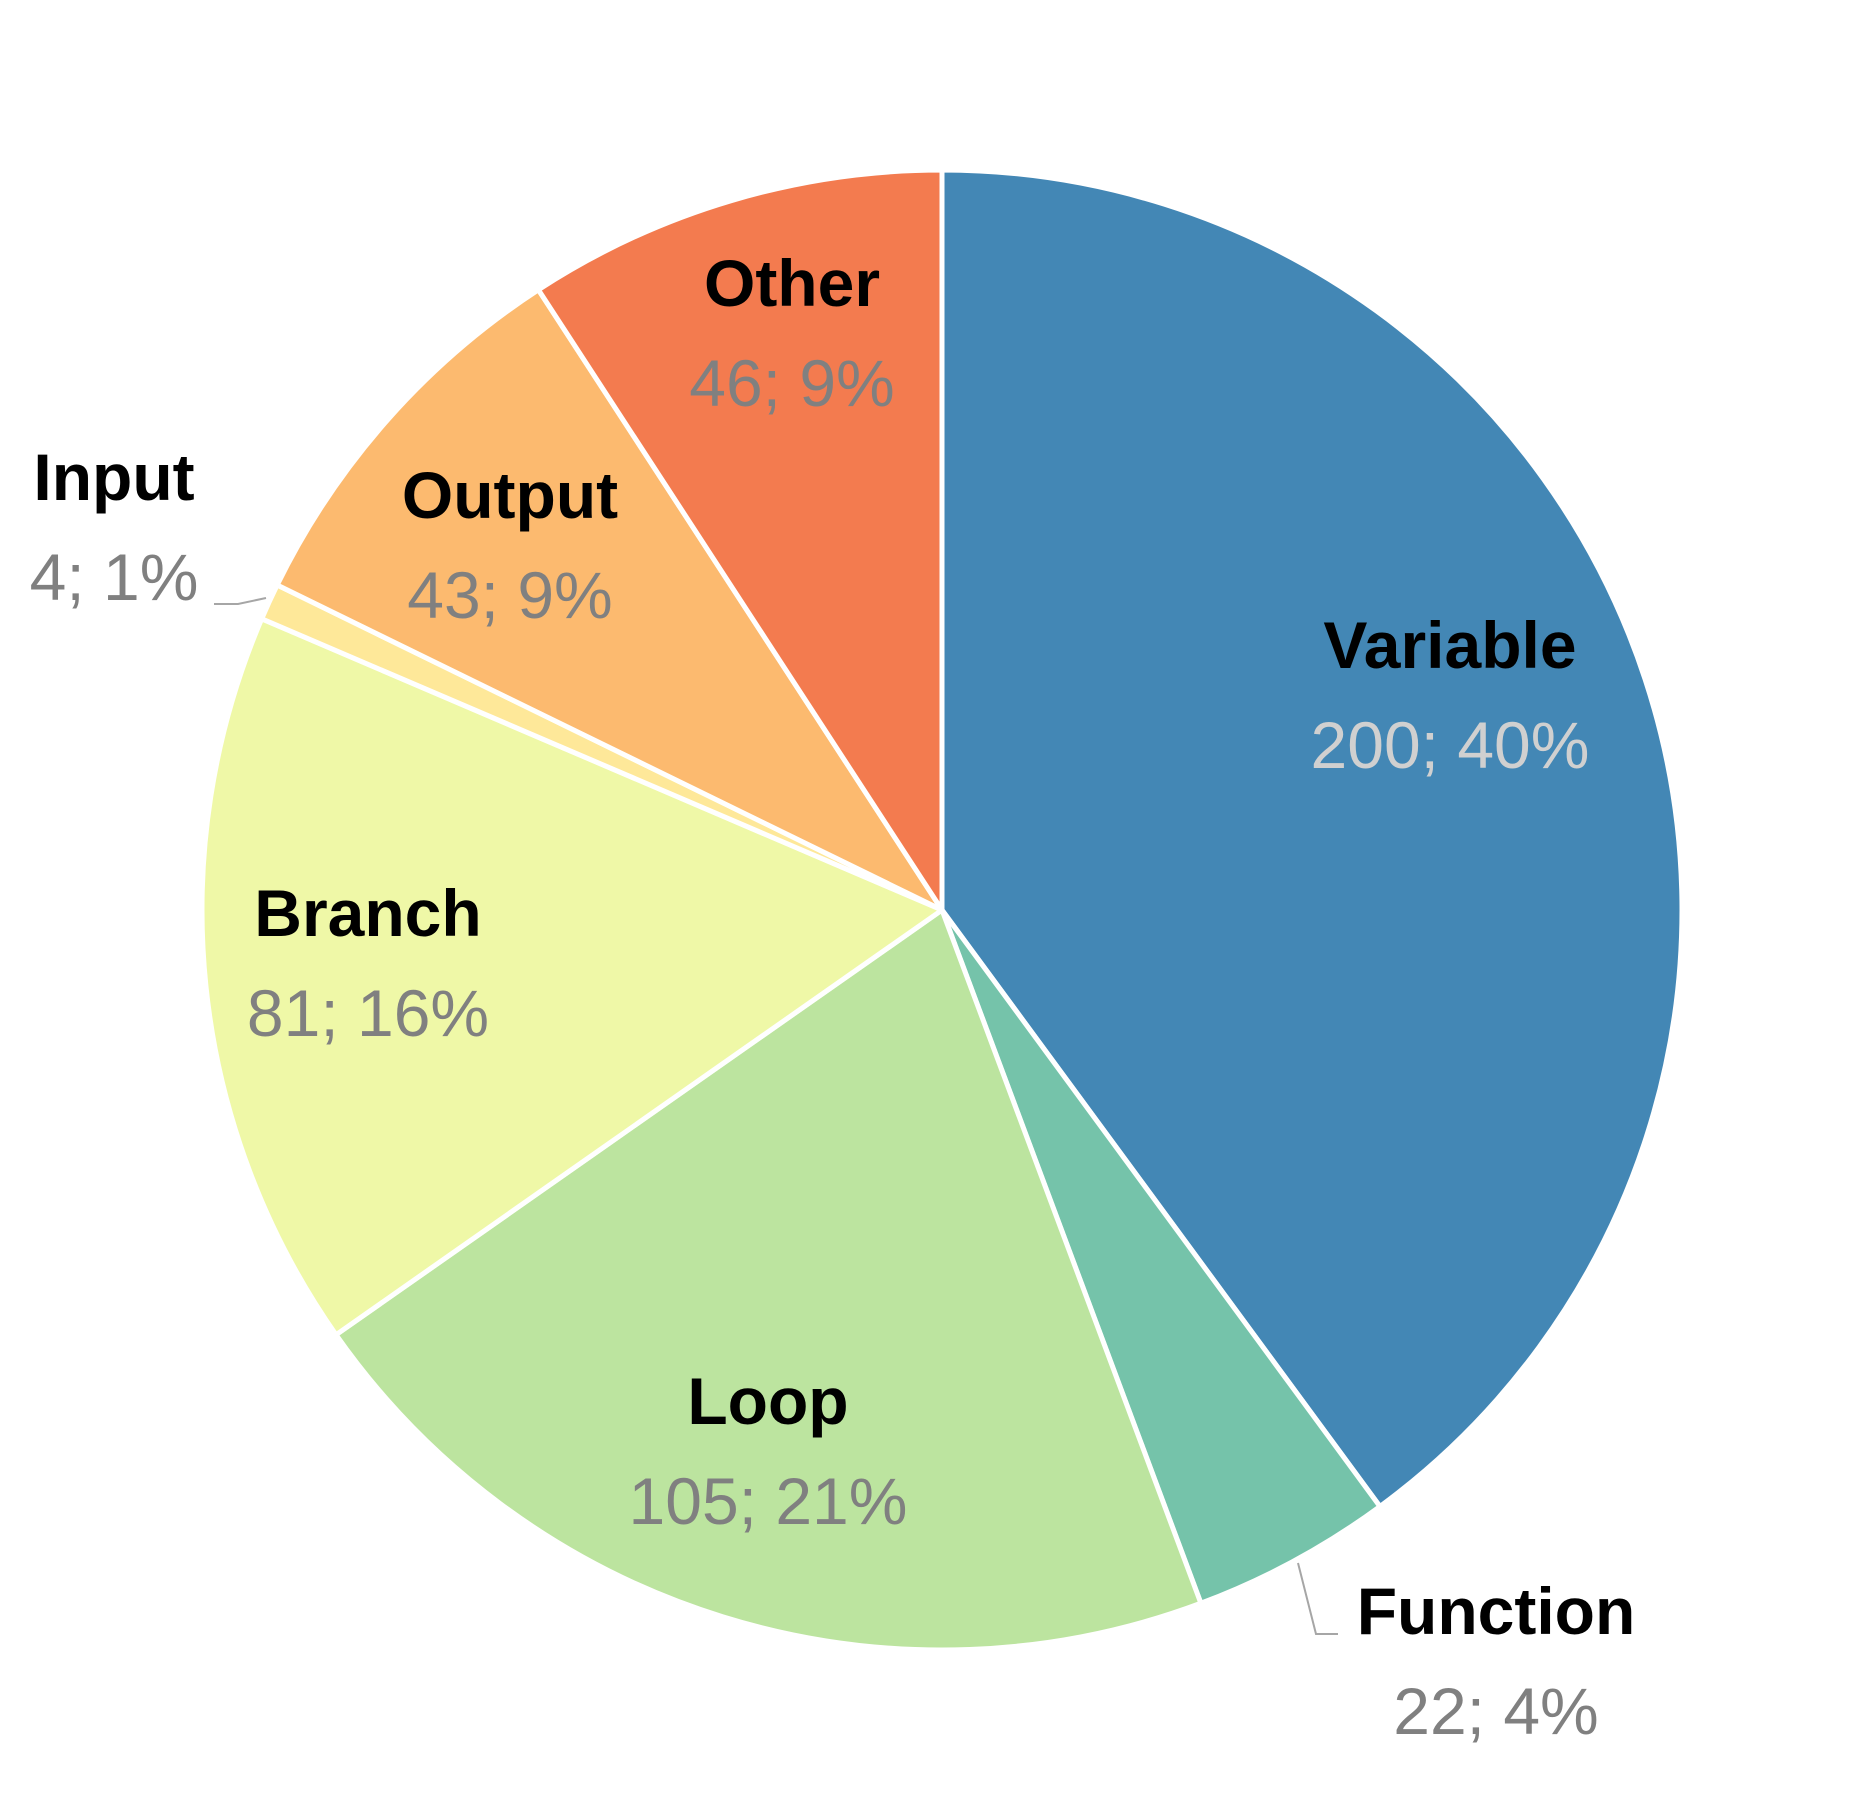 This screenshot has height=1803, width=1868. What do you see at coordinates (1450, 745) in the screenshot?
I see `slice-value-label-variable: 200; 40%` at bounding box center [1450, 745].